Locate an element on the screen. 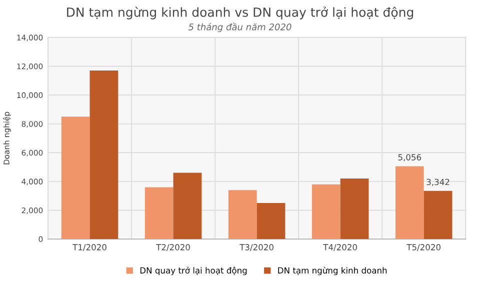 This screenshot has height=288, width=480. x-tick-label: T3/2020 is located at coordinates (257, 248).